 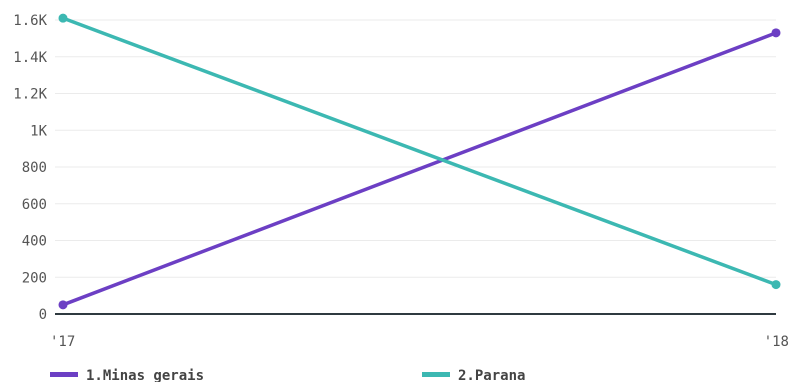 What do you see at coordinates (34, 168) in the screenshot?
I see `y-tick-label: 800` at bounding box center [34, 168].